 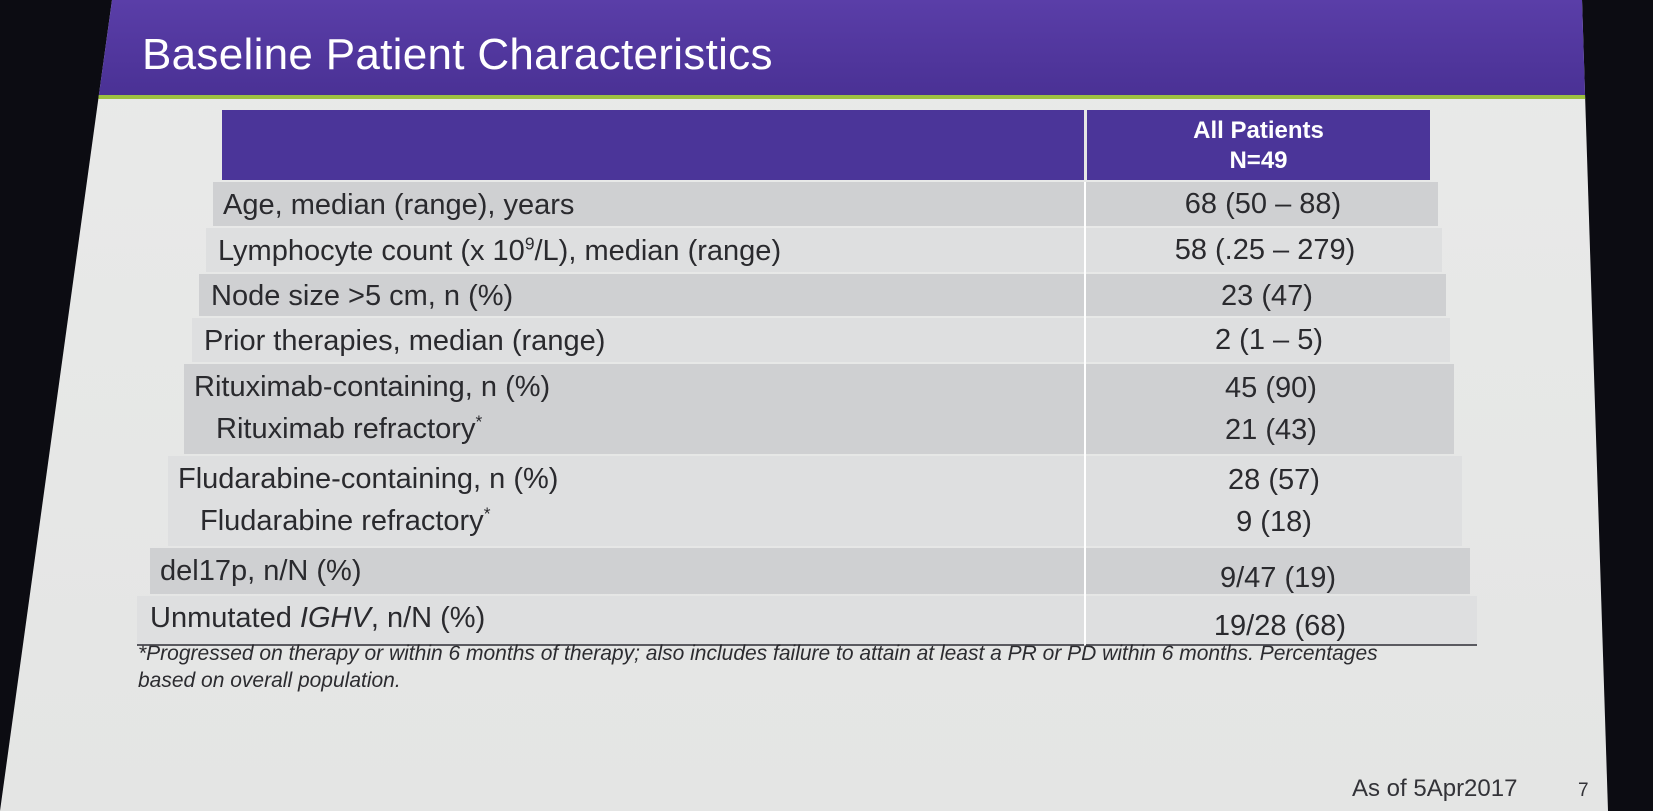 What do you see at coordinates (822, 295) in the screenshot?
I see `table-row-node-size: Node size >5 cm, n (%) 23 (47)` at bounding box center [822, 295].